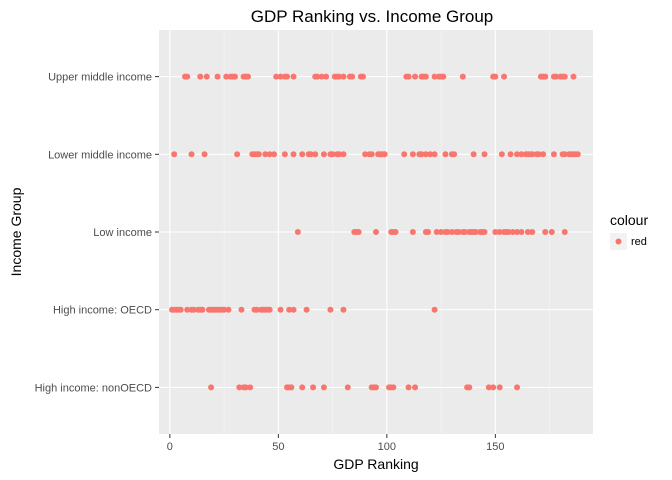  I want to click on y-tick-label: Upper middle income, so click(100, 78).